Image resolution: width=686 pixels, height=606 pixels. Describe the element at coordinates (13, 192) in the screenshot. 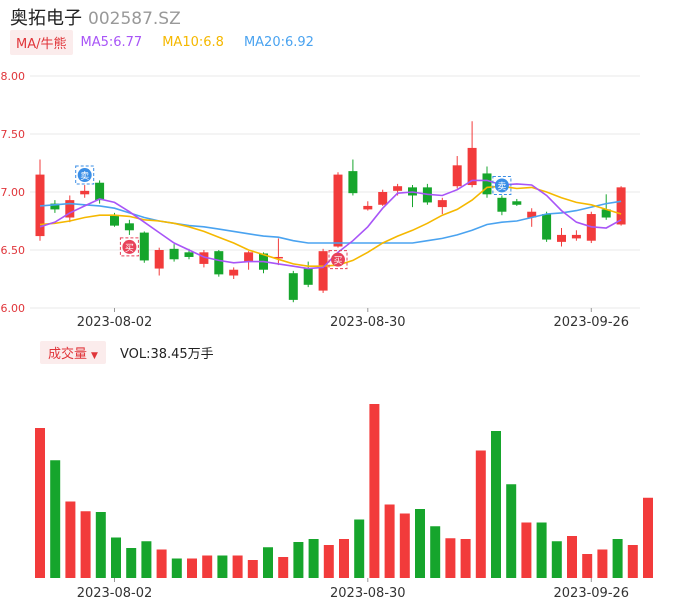

I see `y-tick-label: 7.00` at that location.